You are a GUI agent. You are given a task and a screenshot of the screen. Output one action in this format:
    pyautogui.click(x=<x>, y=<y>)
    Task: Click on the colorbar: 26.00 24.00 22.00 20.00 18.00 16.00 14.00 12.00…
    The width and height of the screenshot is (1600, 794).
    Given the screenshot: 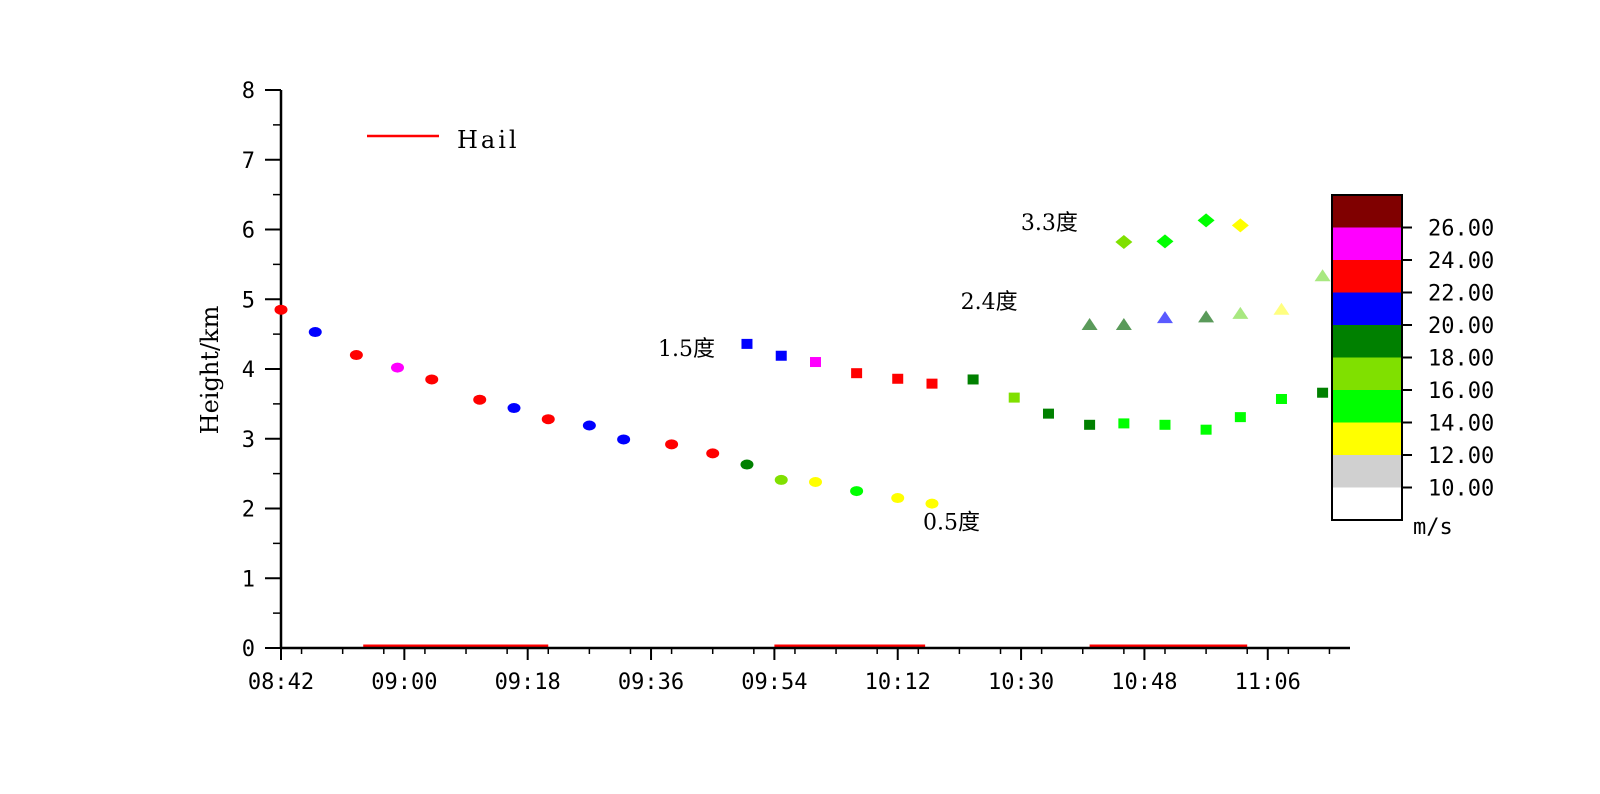 What is the action you would take?
    pyautogui.click(x=1412, y=357)
    